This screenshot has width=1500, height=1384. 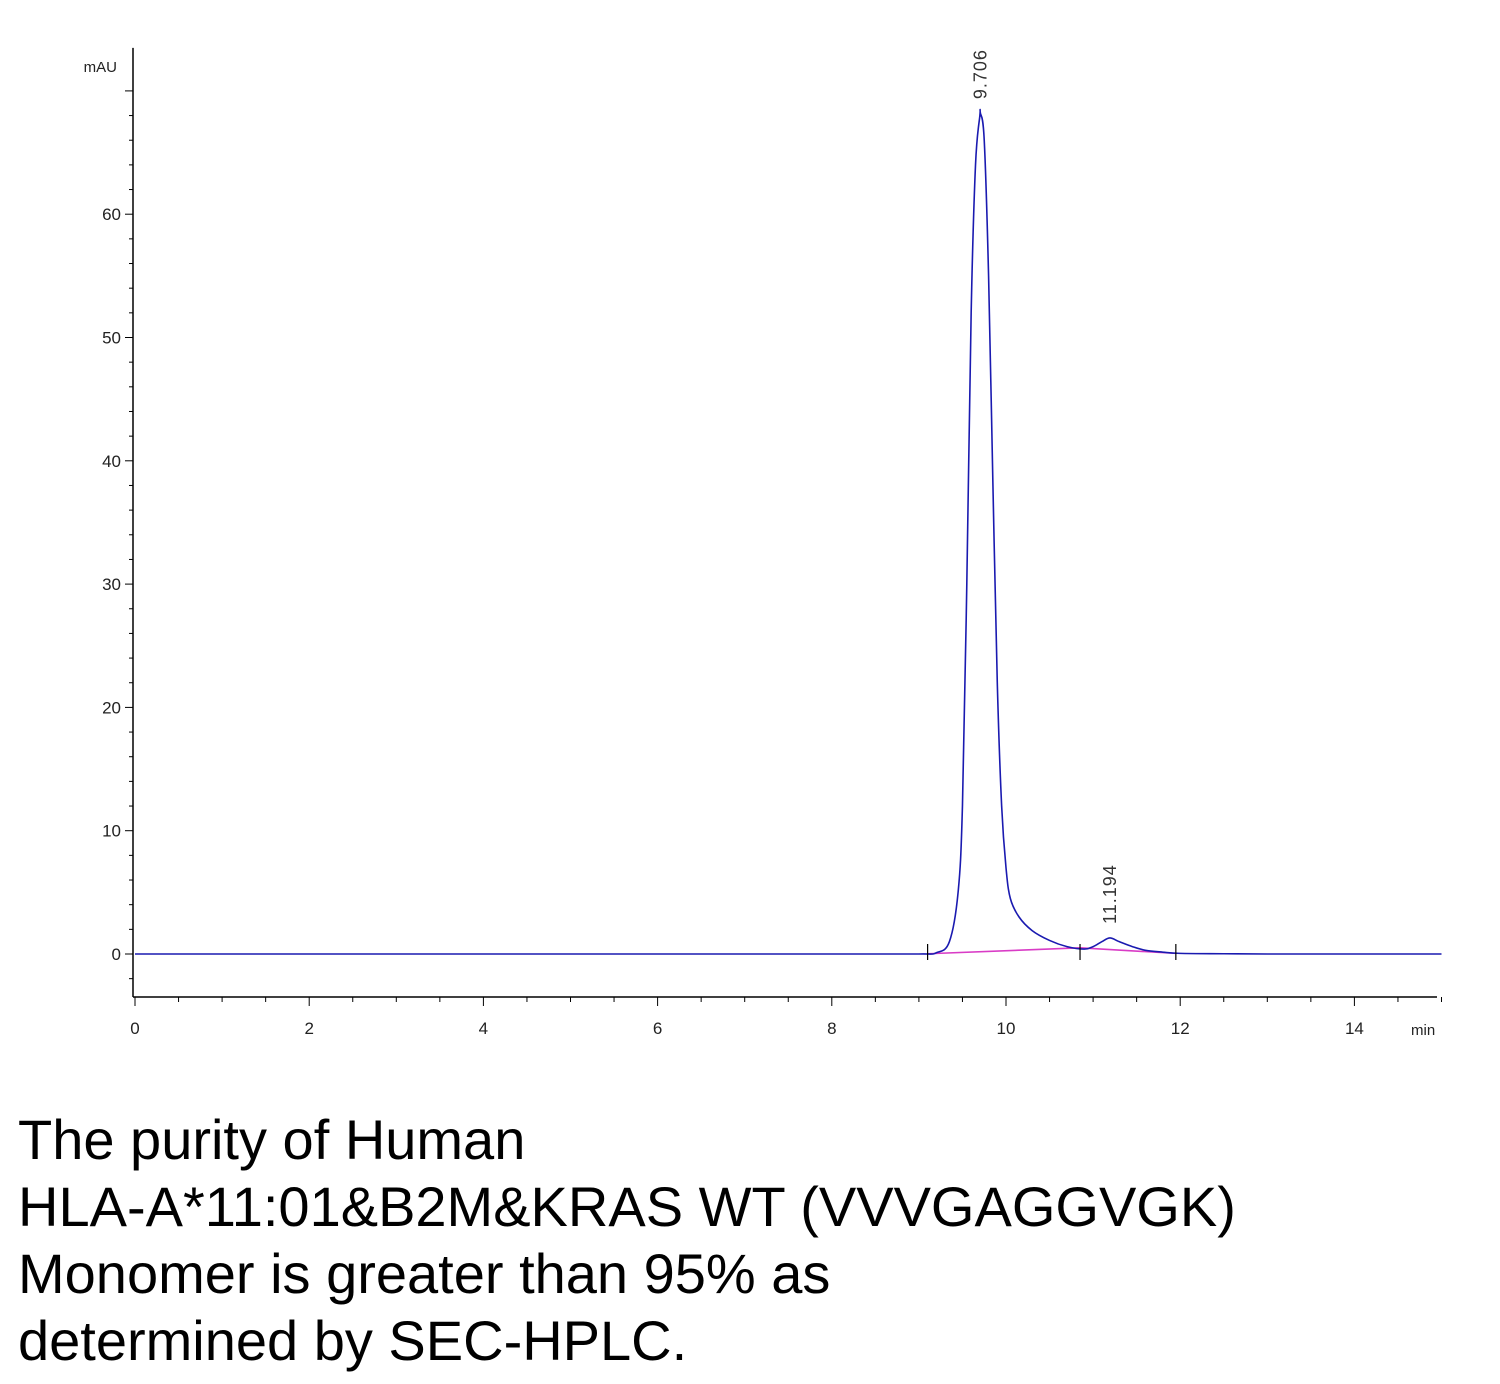 I want to click on y-tick-label: 50, so click(x=111, y=338).